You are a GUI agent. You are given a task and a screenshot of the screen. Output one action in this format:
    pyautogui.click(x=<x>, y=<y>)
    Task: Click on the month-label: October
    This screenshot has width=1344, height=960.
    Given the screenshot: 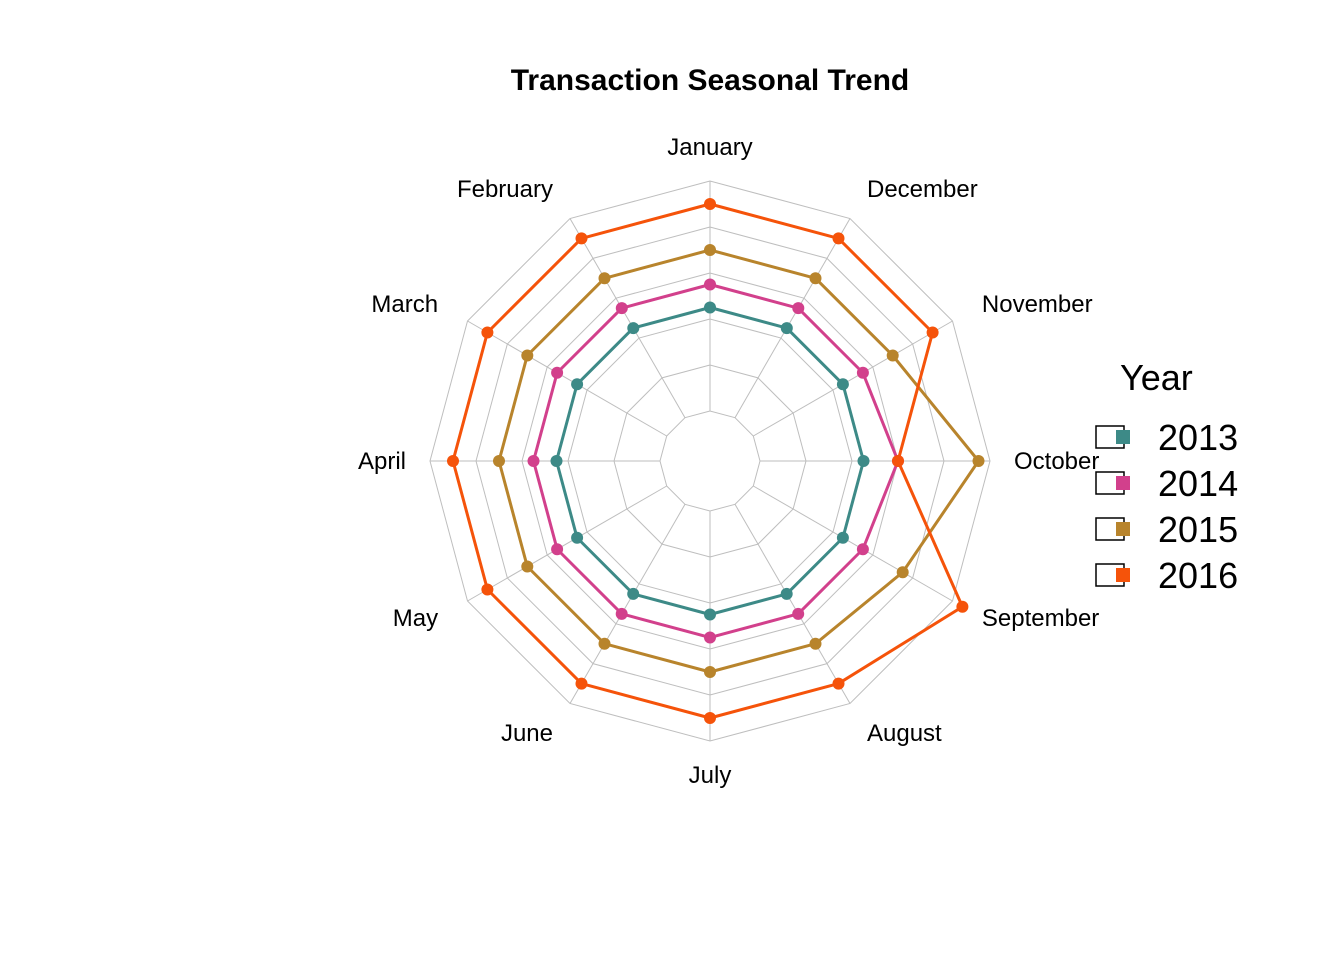 What is the action you would take?
    pyautogui.click(x=1056, y=461)
    